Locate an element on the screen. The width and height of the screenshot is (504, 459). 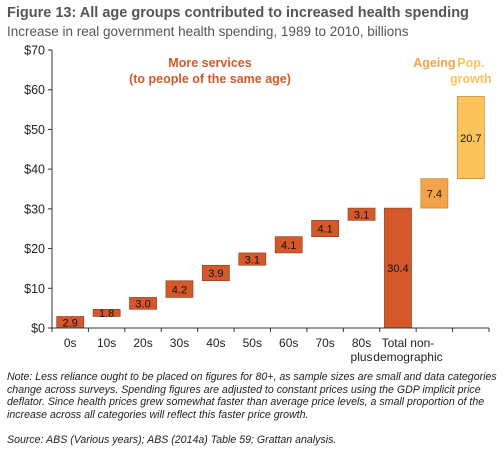
annotation-services: (to people of the same age) is located at coordinates (210, 79).